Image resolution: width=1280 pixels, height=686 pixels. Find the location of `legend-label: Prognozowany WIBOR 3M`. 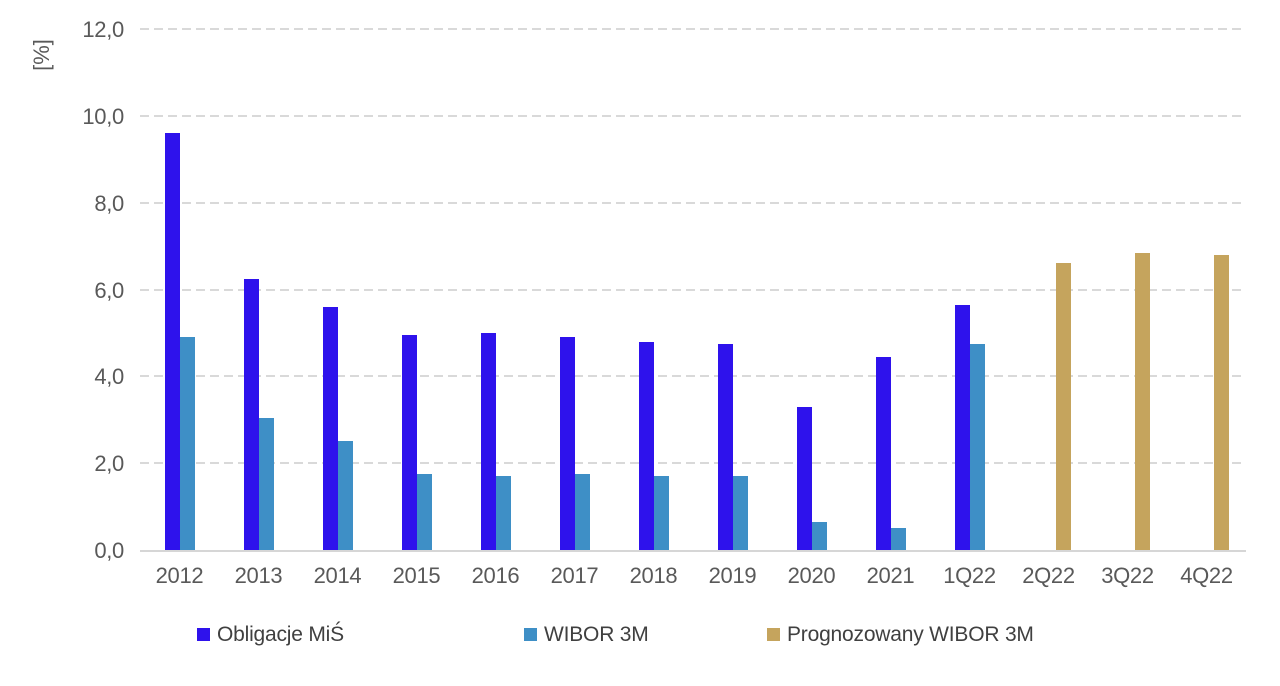

legend-label: Prognozowany WIBOR 3M is located at coordinates (910, 634).